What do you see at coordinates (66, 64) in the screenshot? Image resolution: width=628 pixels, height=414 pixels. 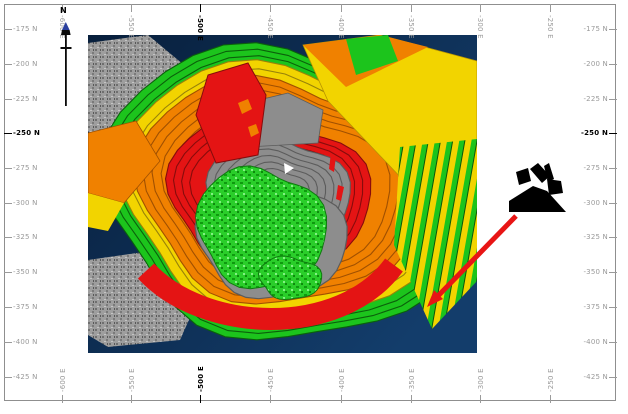 I see `north-arrow-icon` at bounding box center [66, 64].